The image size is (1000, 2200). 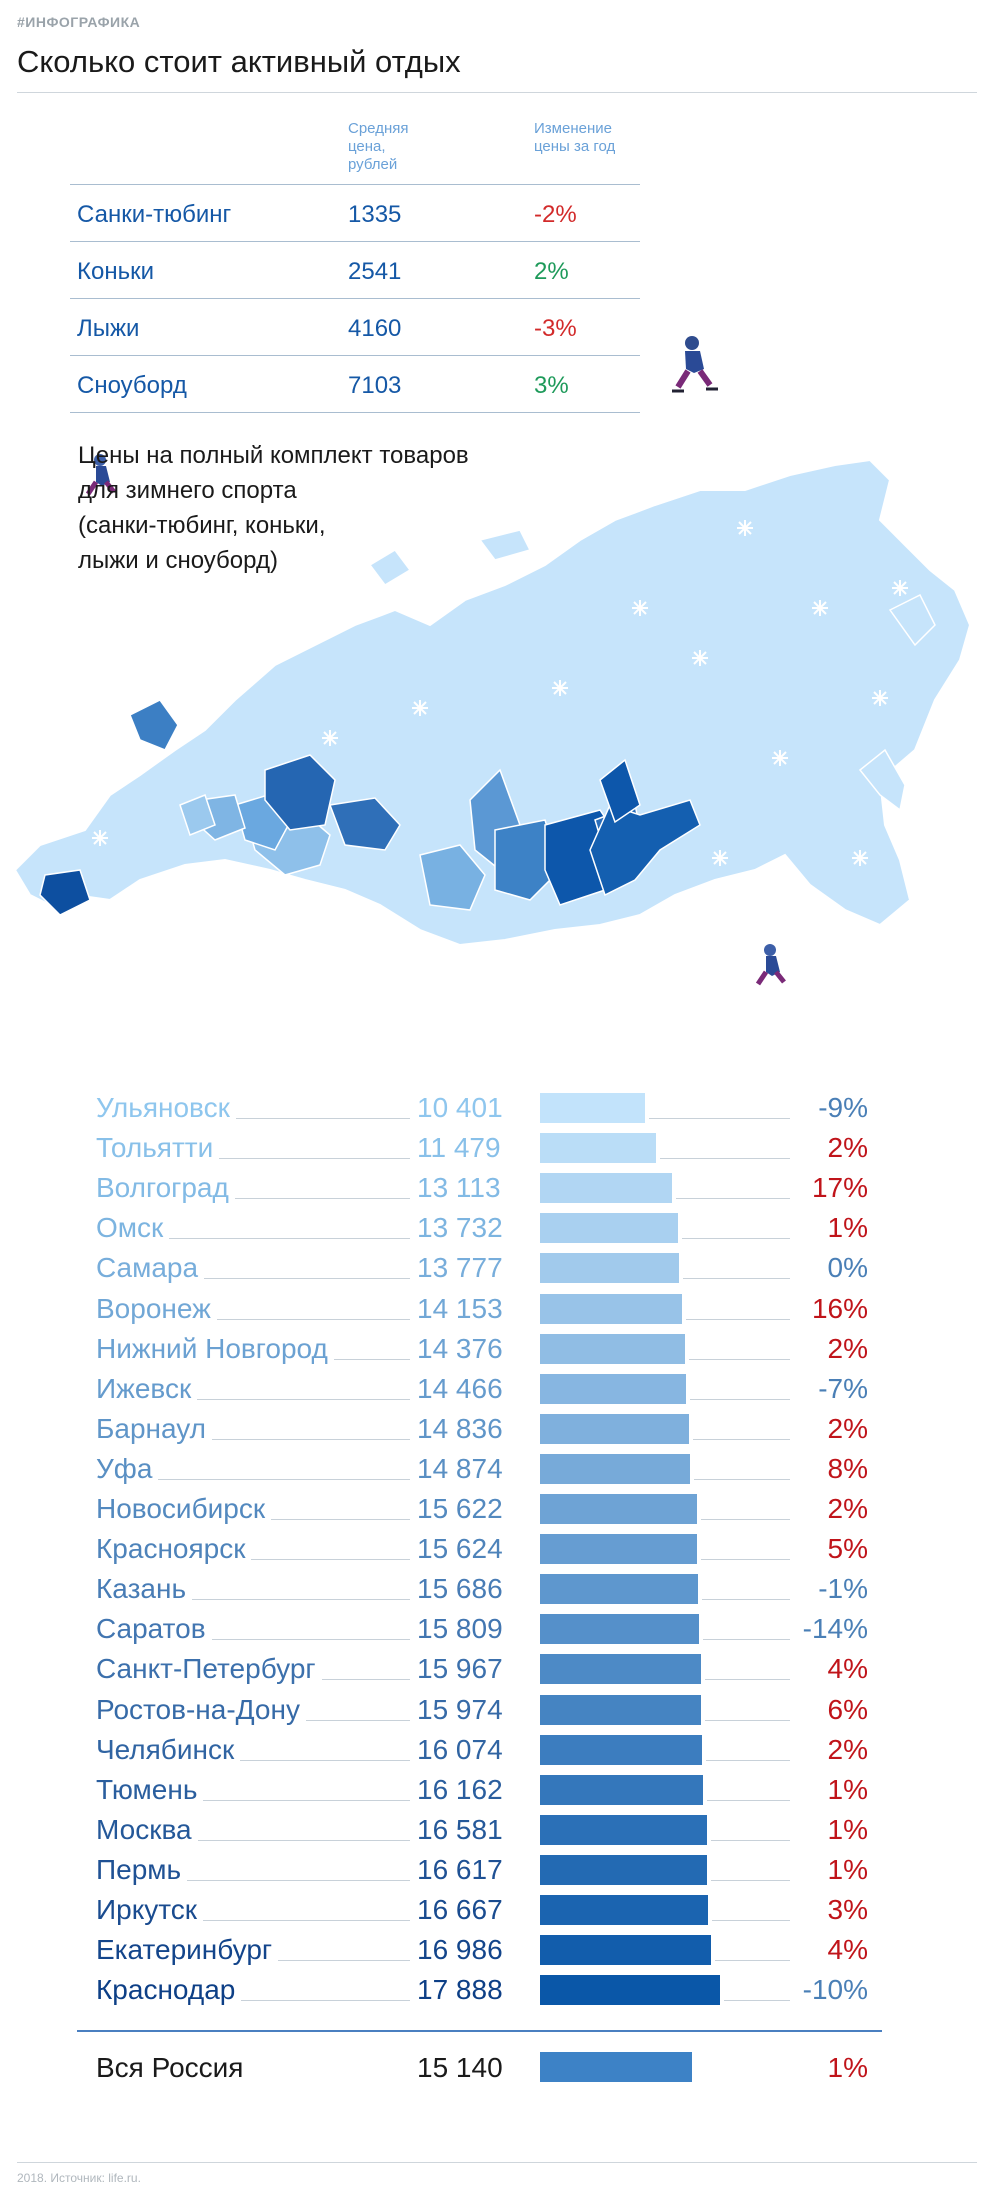 I want to click on city-value: 16 667, so click(x=460, y=1909).